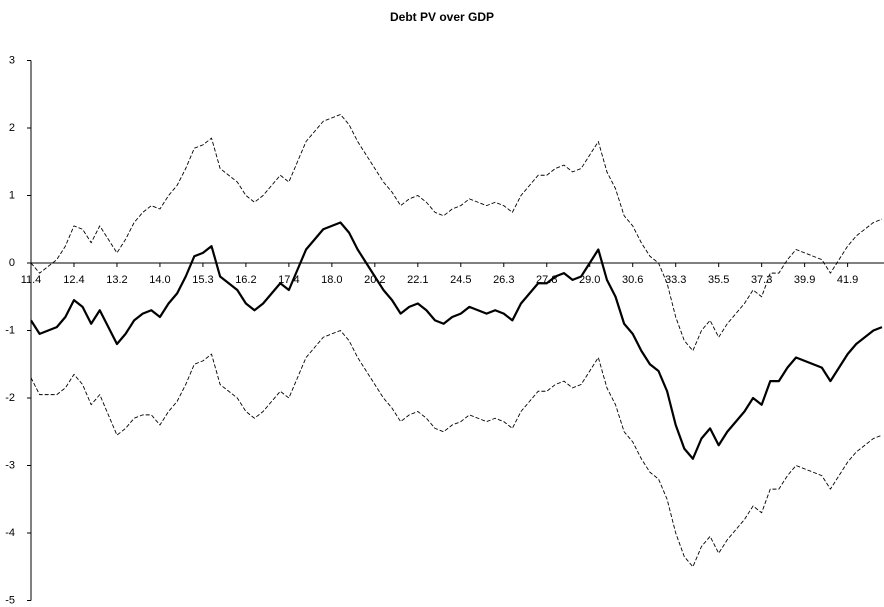 The width and height of the screenshot is (884, 607). What do you see at coordinates (10, 330) in the screenshot?
I see `y-tick-label: -1` at bounding box center [10, 330].